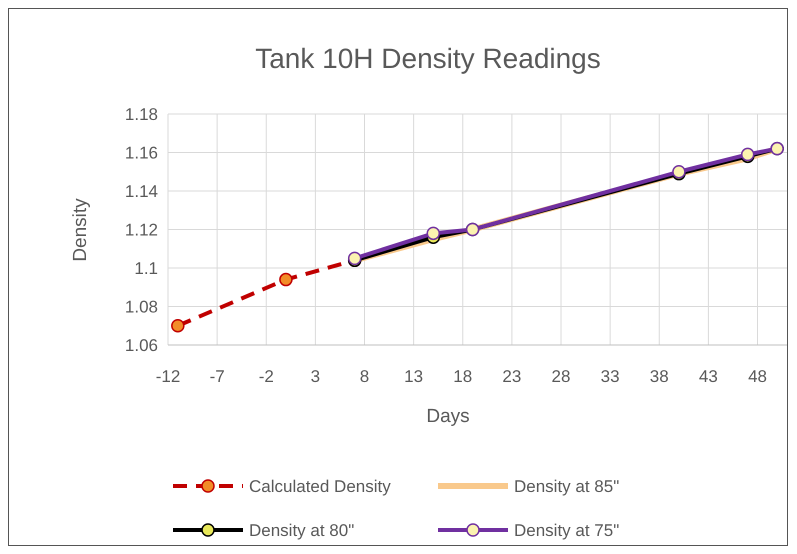  What do you see at coordinates (141, 153) in the screenshot?
I see `y-tick-label: 1.16` at bounding box center [141, 153].